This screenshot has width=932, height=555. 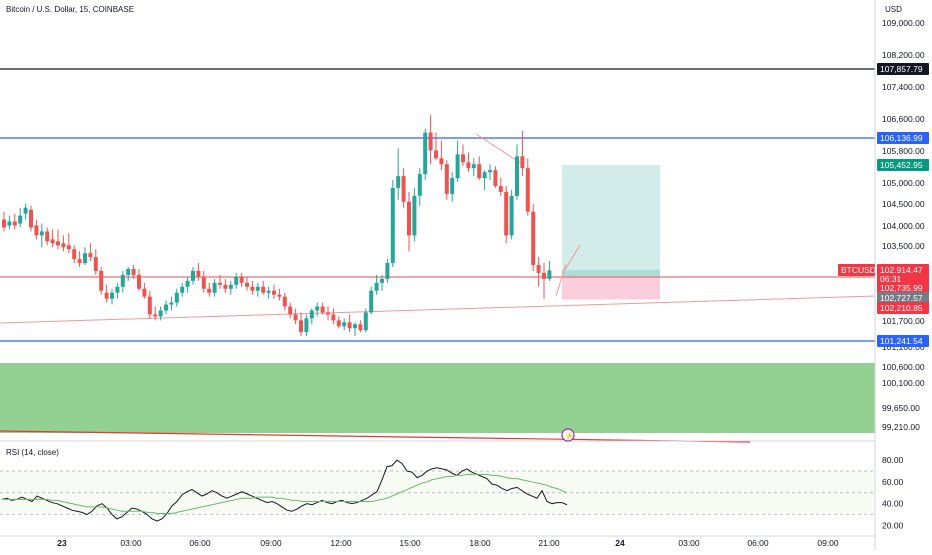 I want to click on price-tick-label: 105,800.00, so click(x=903, y=151).